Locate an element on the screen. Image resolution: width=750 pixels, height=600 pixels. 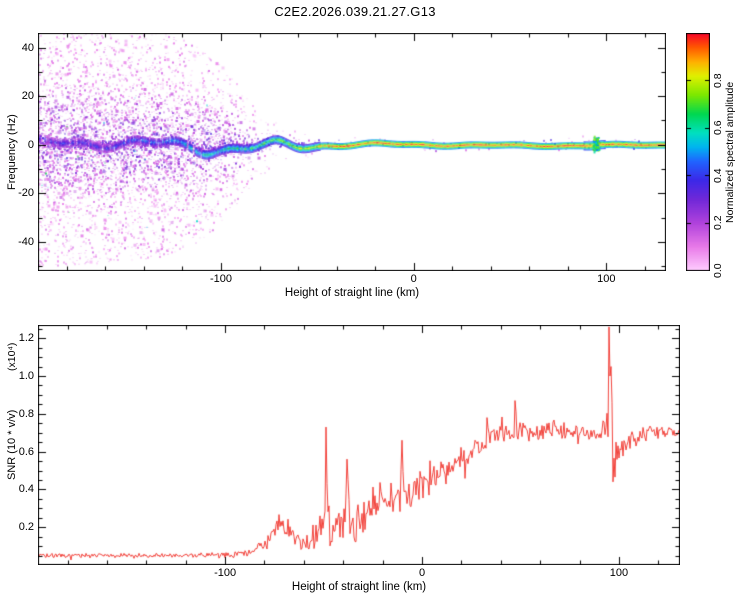
colorbar-tick-label: 0.4 is located at coordinates (718, 176).